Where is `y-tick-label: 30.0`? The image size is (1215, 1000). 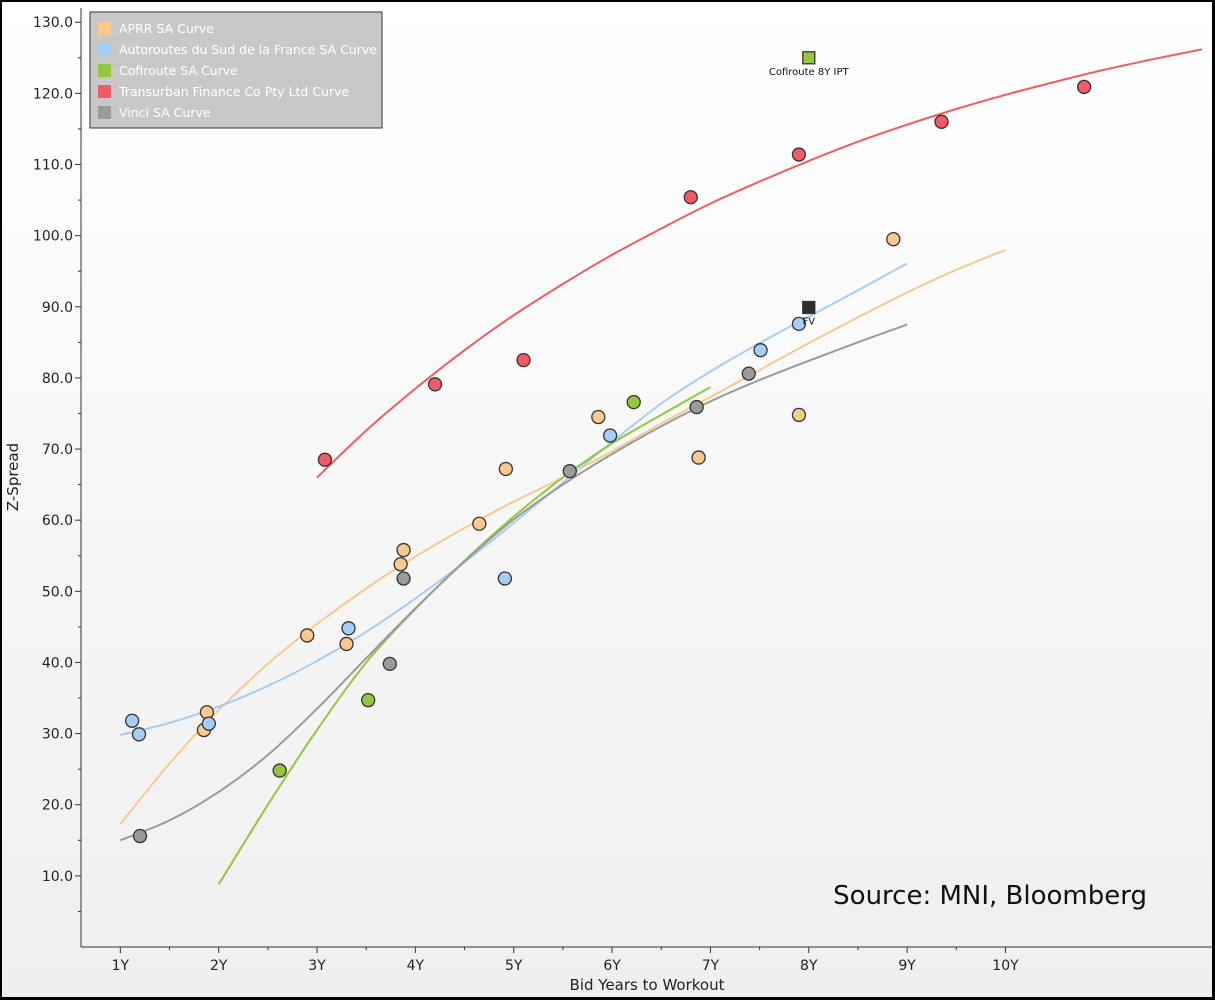
y-tick-label: 30.0 is located at coordinates (57, 735).